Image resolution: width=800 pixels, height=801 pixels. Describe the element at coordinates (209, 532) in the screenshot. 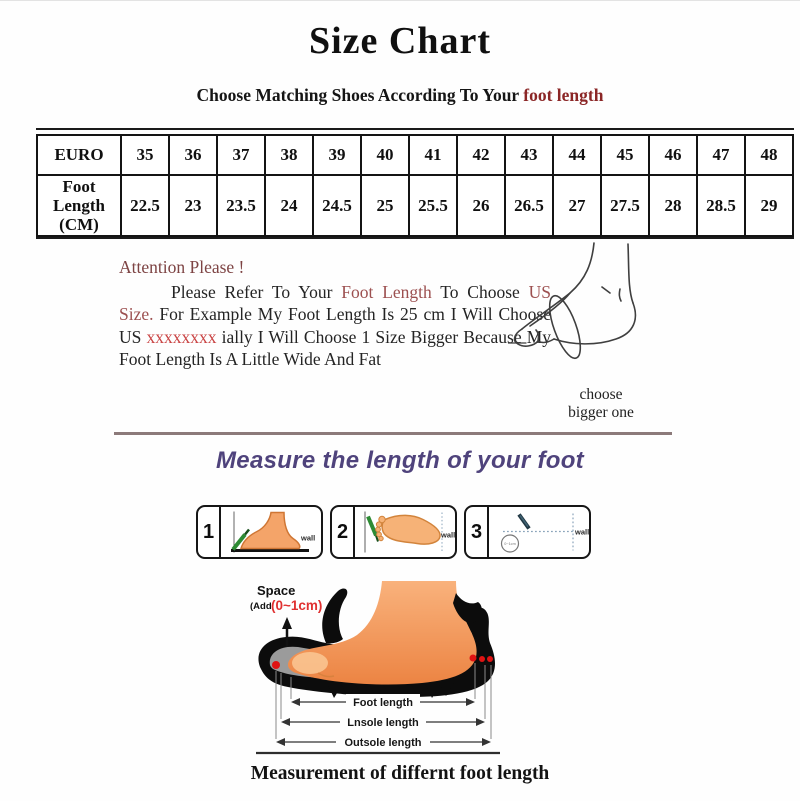

I see `step-number: 1` at that location.